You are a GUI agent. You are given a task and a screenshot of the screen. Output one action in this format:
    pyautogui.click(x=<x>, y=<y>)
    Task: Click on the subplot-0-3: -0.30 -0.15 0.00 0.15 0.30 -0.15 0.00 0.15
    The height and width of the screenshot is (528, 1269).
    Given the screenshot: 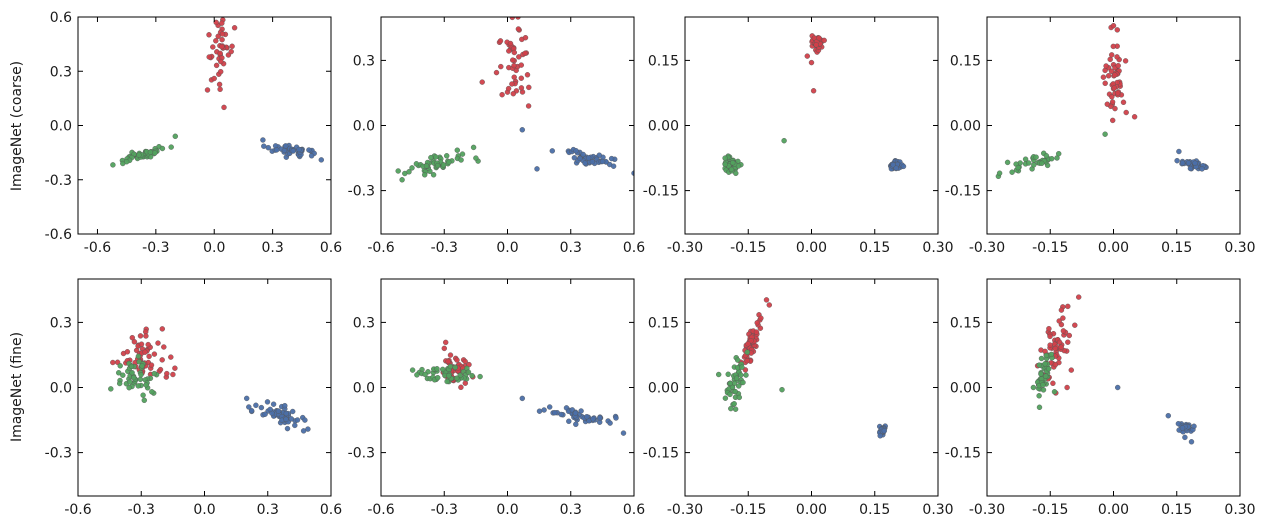 What is the action you would take?
    pyautogui.click(x=1100, y=136)
    